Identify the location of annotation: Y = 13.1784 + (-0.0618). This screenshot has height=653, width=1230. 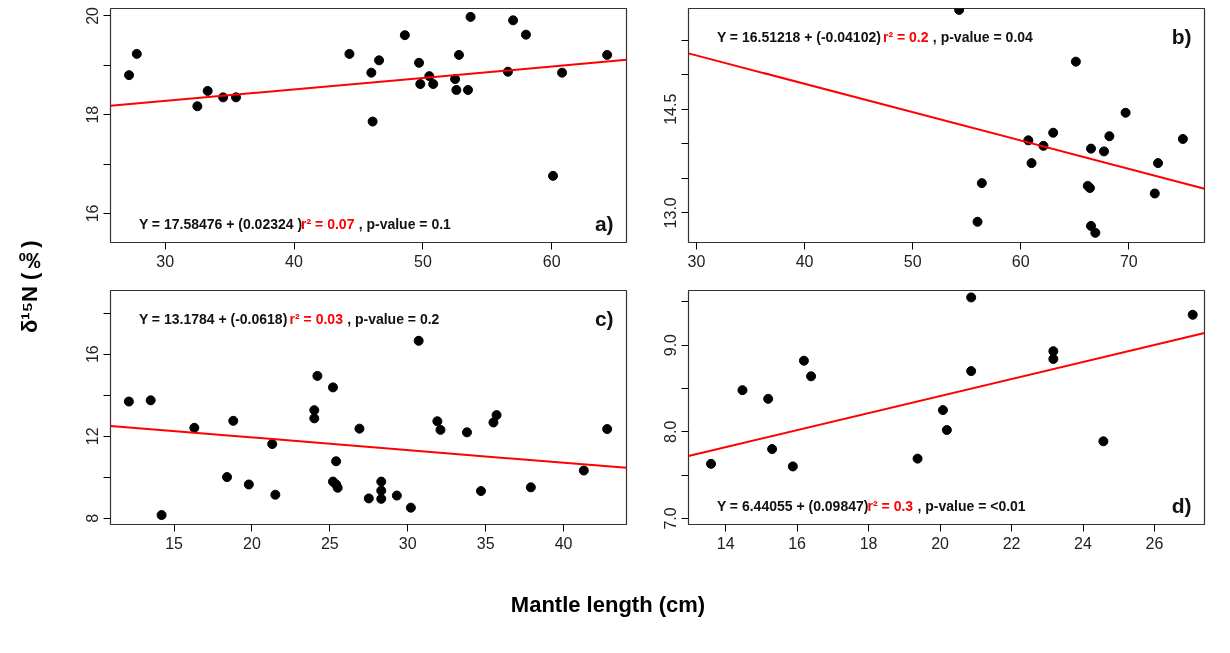
(213, 318).